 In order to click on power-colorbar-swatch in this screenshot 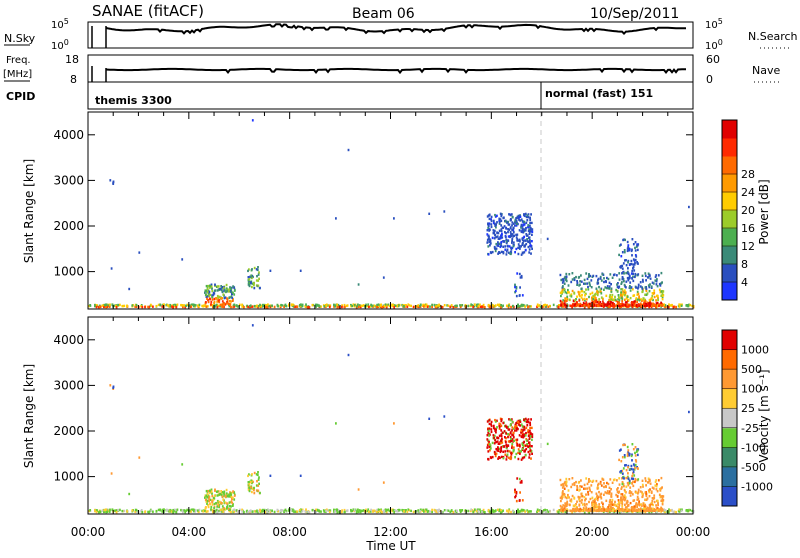, I will do `click(729, 147)`.